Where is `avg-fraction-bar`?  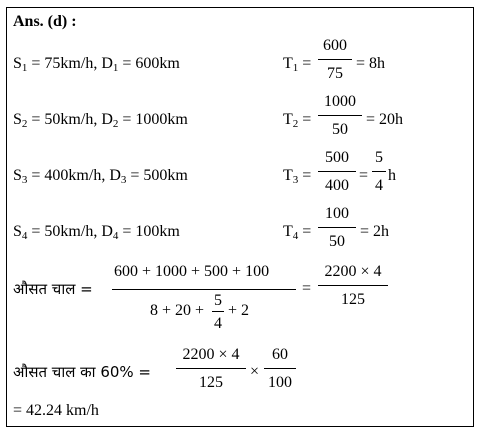 avg-fraction-bar is located at coordinates (204, 289).